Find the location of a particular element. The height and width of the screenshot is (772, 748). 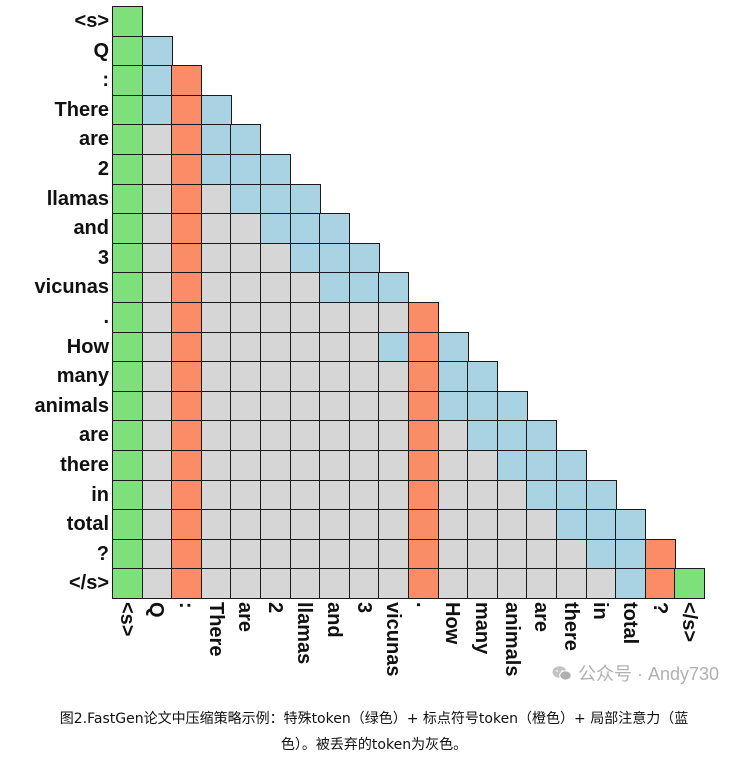

column-label: <s> is located at coordinates (126, 619).